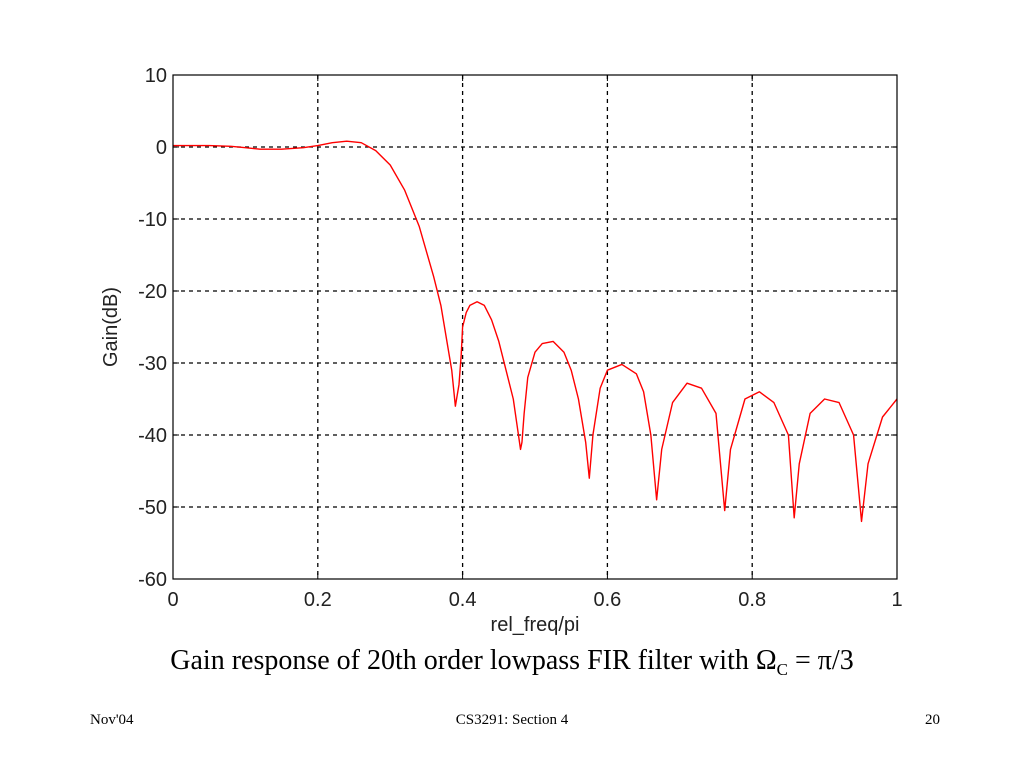  What do you see at coordinates (172, 600) in the screenshot?
I see `x-tick-label: 0` at bounding box center [172, 600].